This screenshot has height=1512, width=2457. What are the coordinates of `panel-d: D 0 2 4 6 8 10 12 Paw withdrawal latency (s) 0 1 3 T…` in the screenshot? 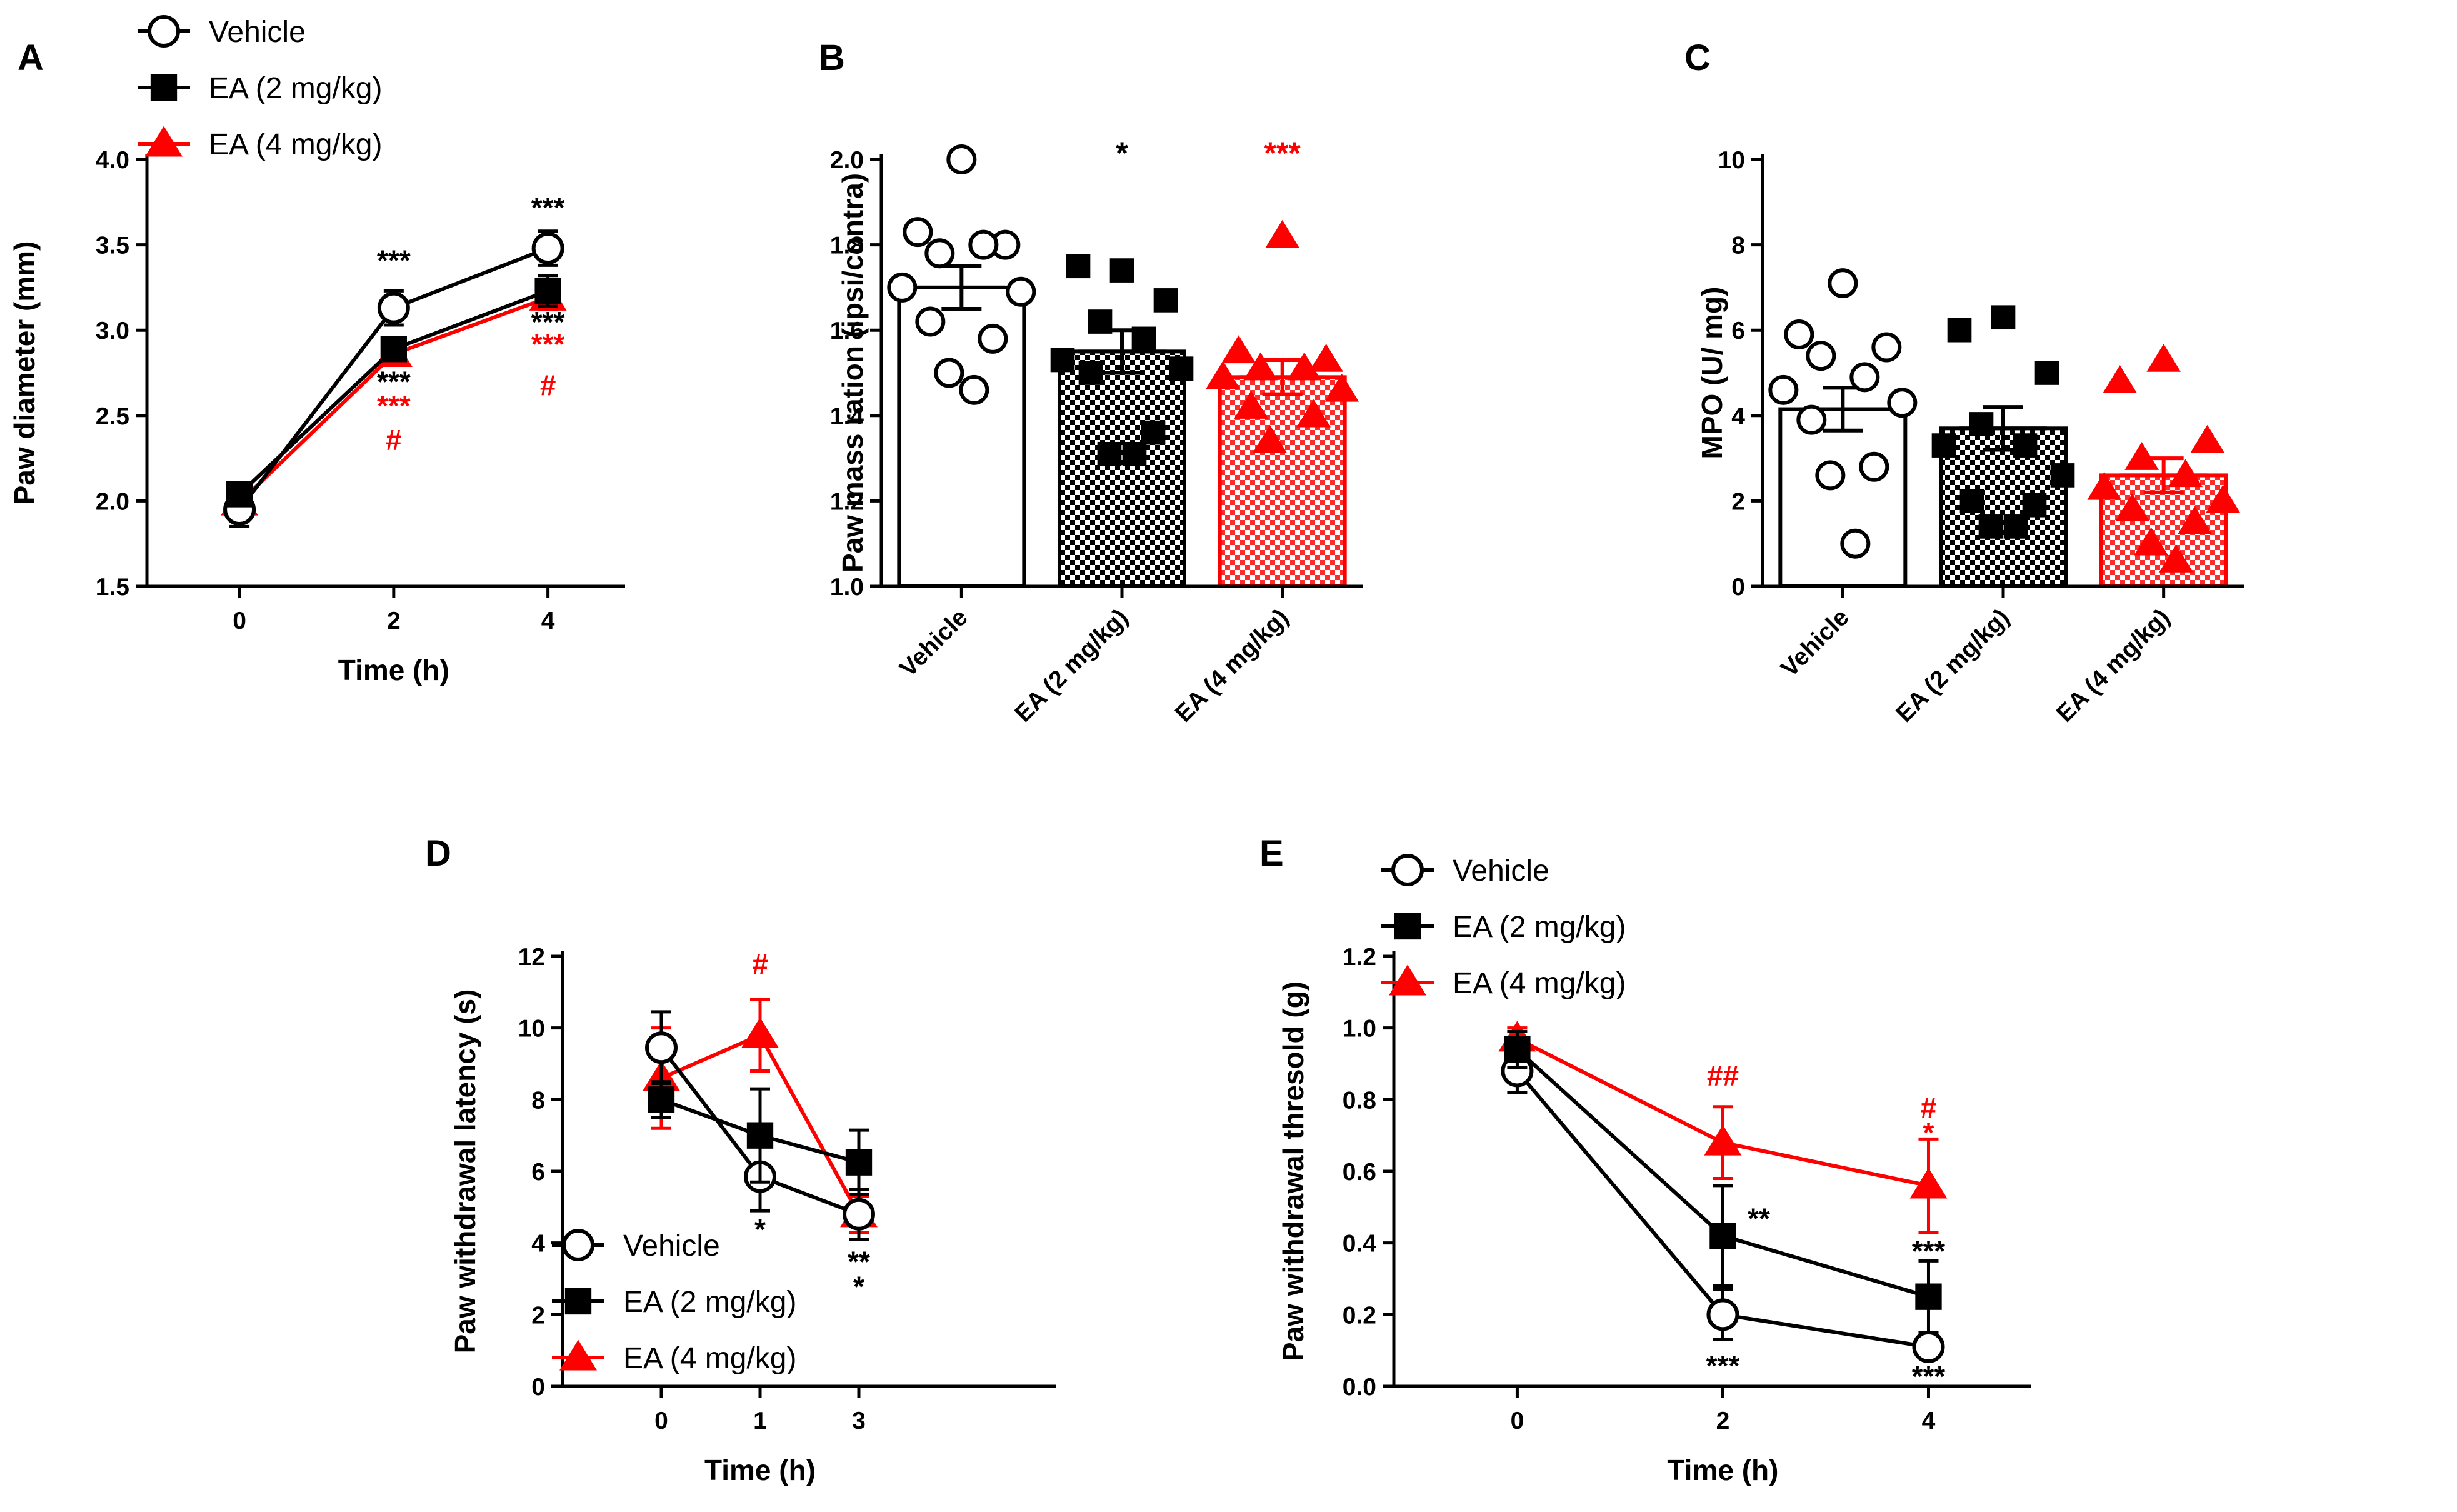 It's located at (740, 1159).